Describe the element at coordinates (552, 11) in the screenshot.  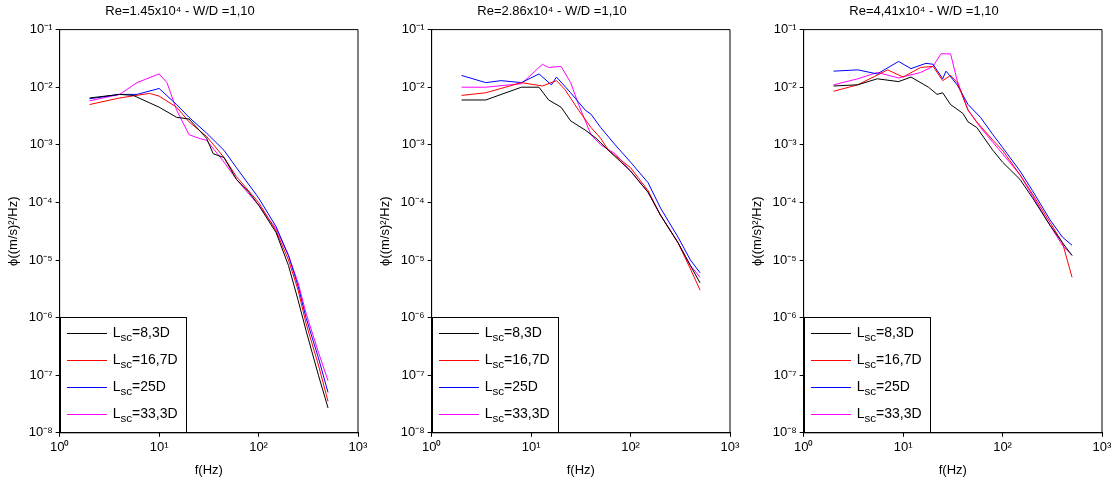
I see `chart-title: Re=2.86x10⁴ - W/D =1,10` at that location.